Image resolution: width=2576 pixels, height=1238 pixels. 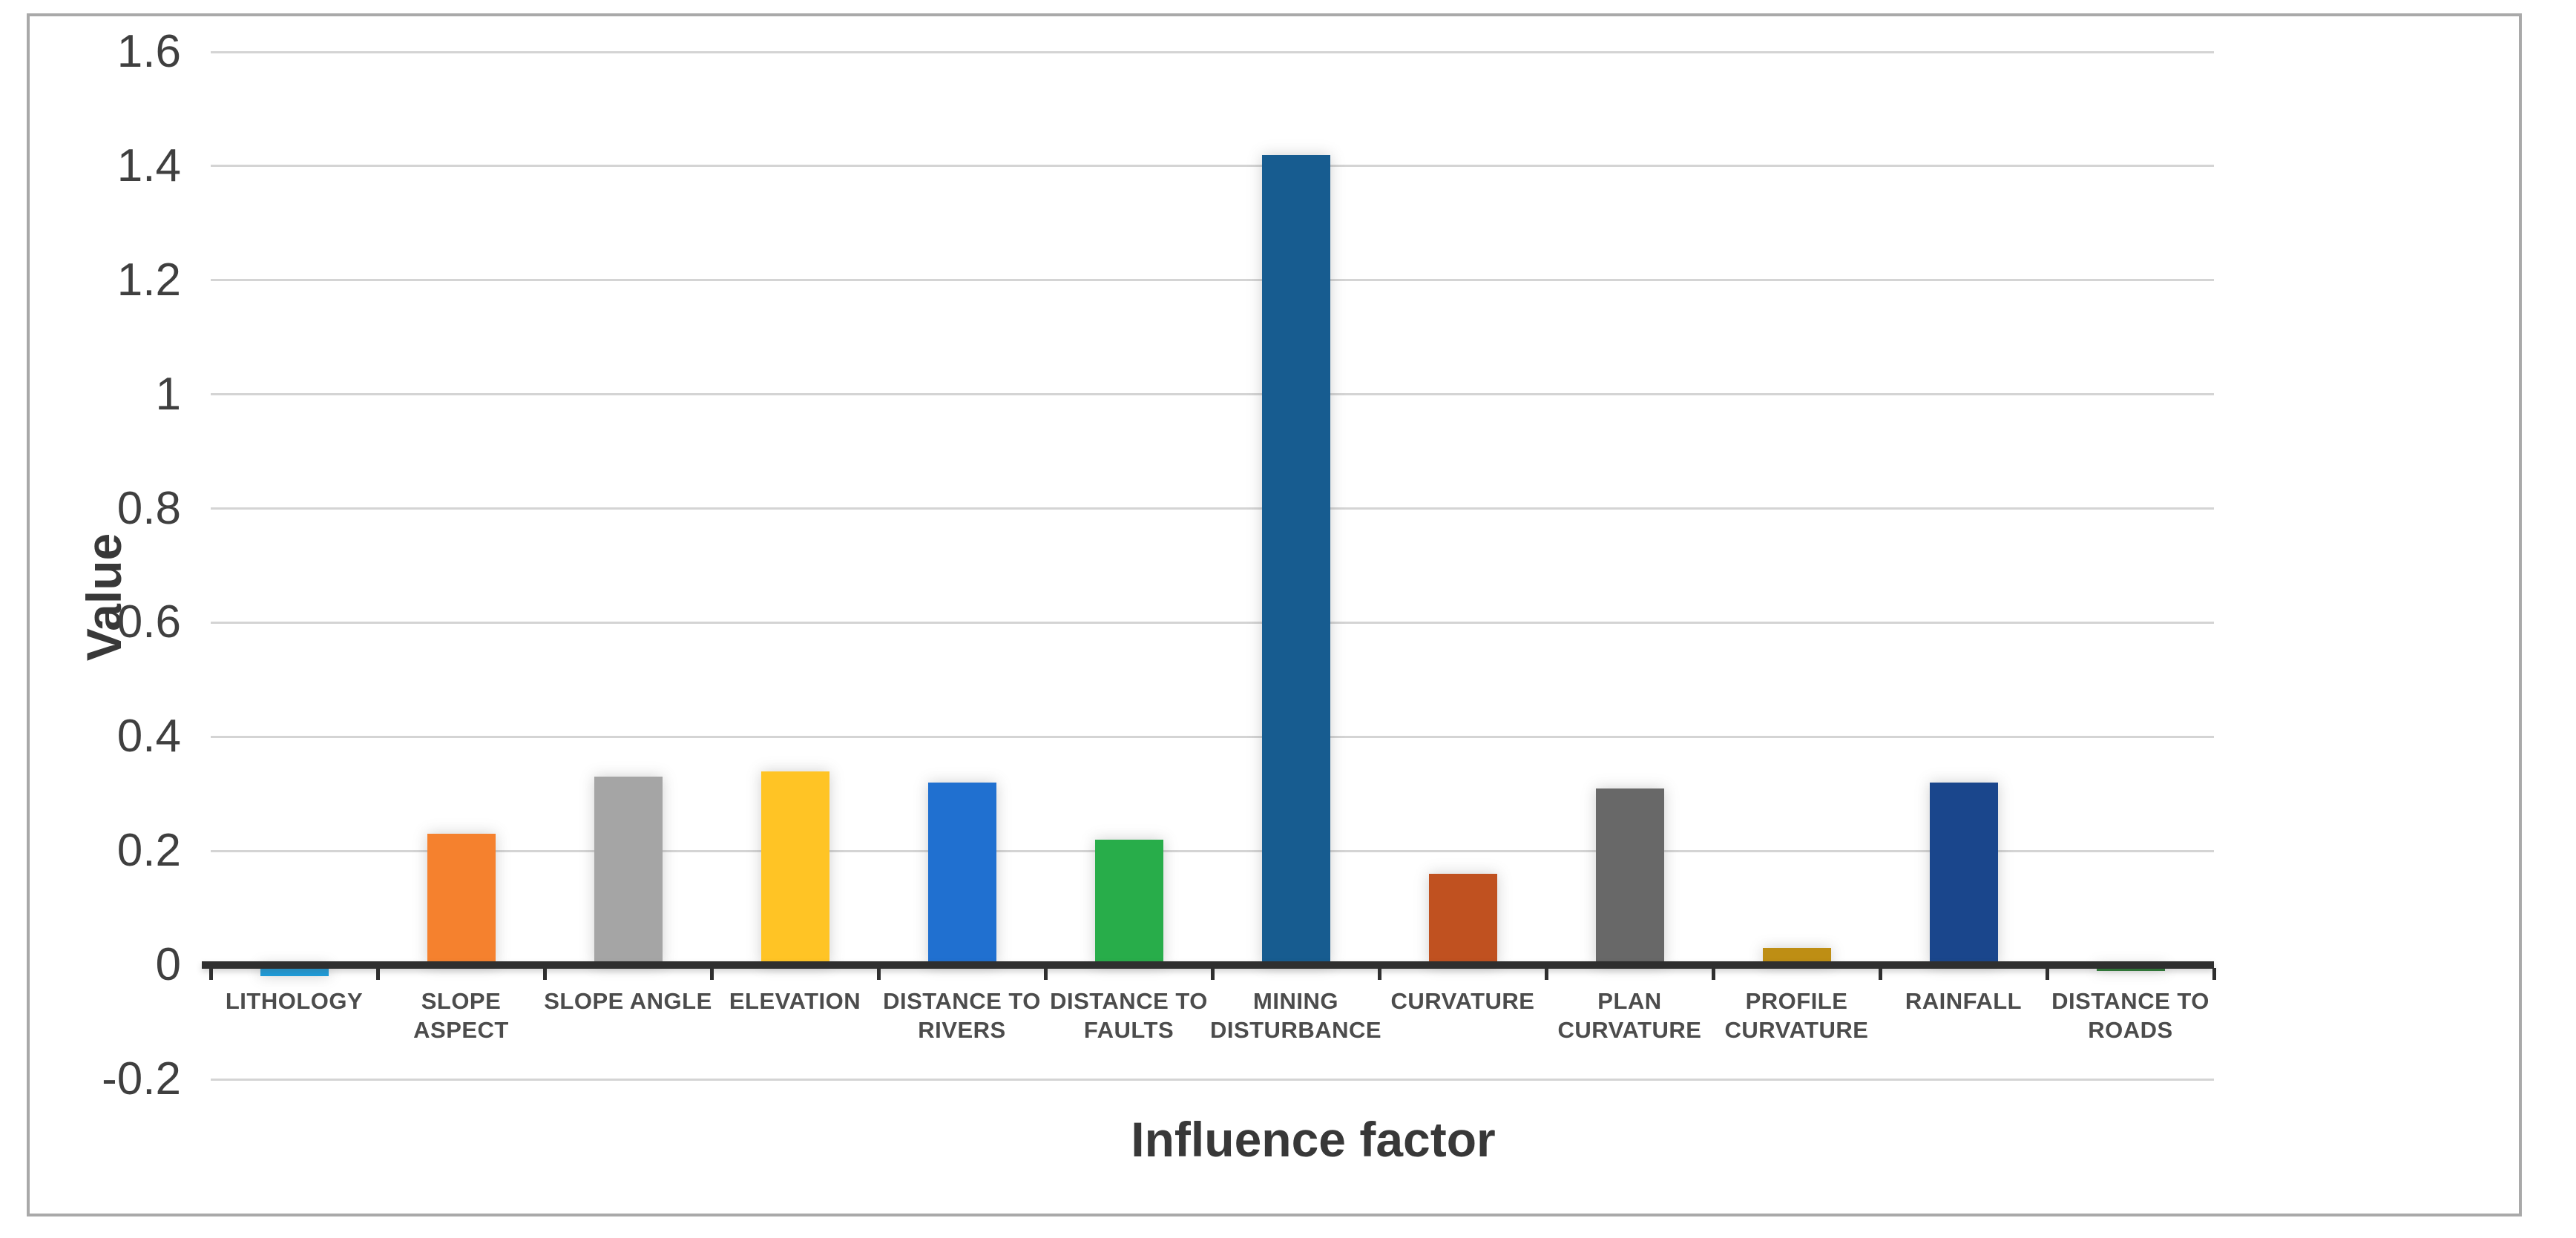 I want to click on x-axis-category-label: DISTANCE TO RIVERS, so click(x=962, y=1016).